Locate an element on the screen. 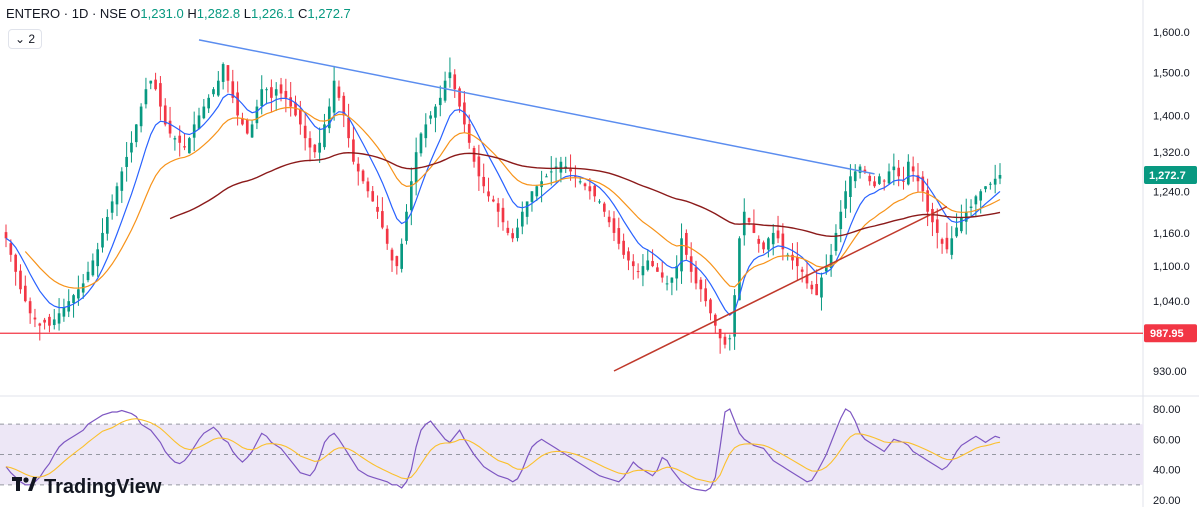 This screenshot has width=1199, height=512. tradingview-logo: TradingView is located at coordinates (86, 487).